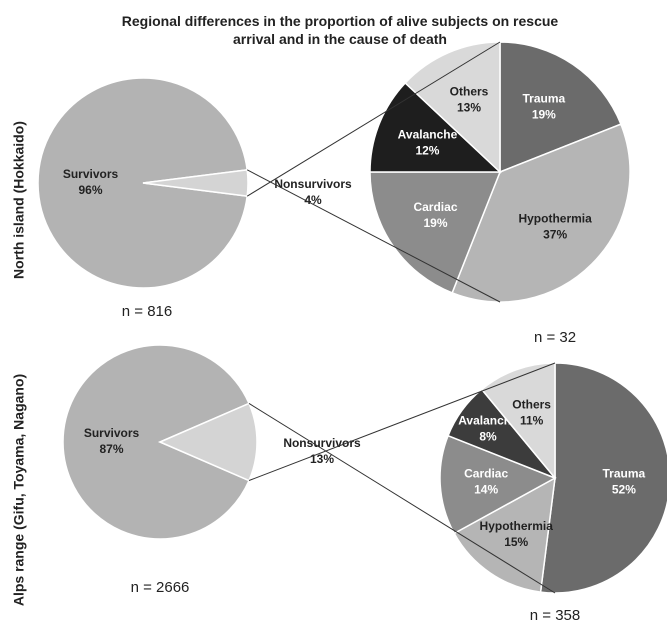  Describe the element at coordinates (624, 490) in the screenshot. I see `slice-value: 52%` at that location.